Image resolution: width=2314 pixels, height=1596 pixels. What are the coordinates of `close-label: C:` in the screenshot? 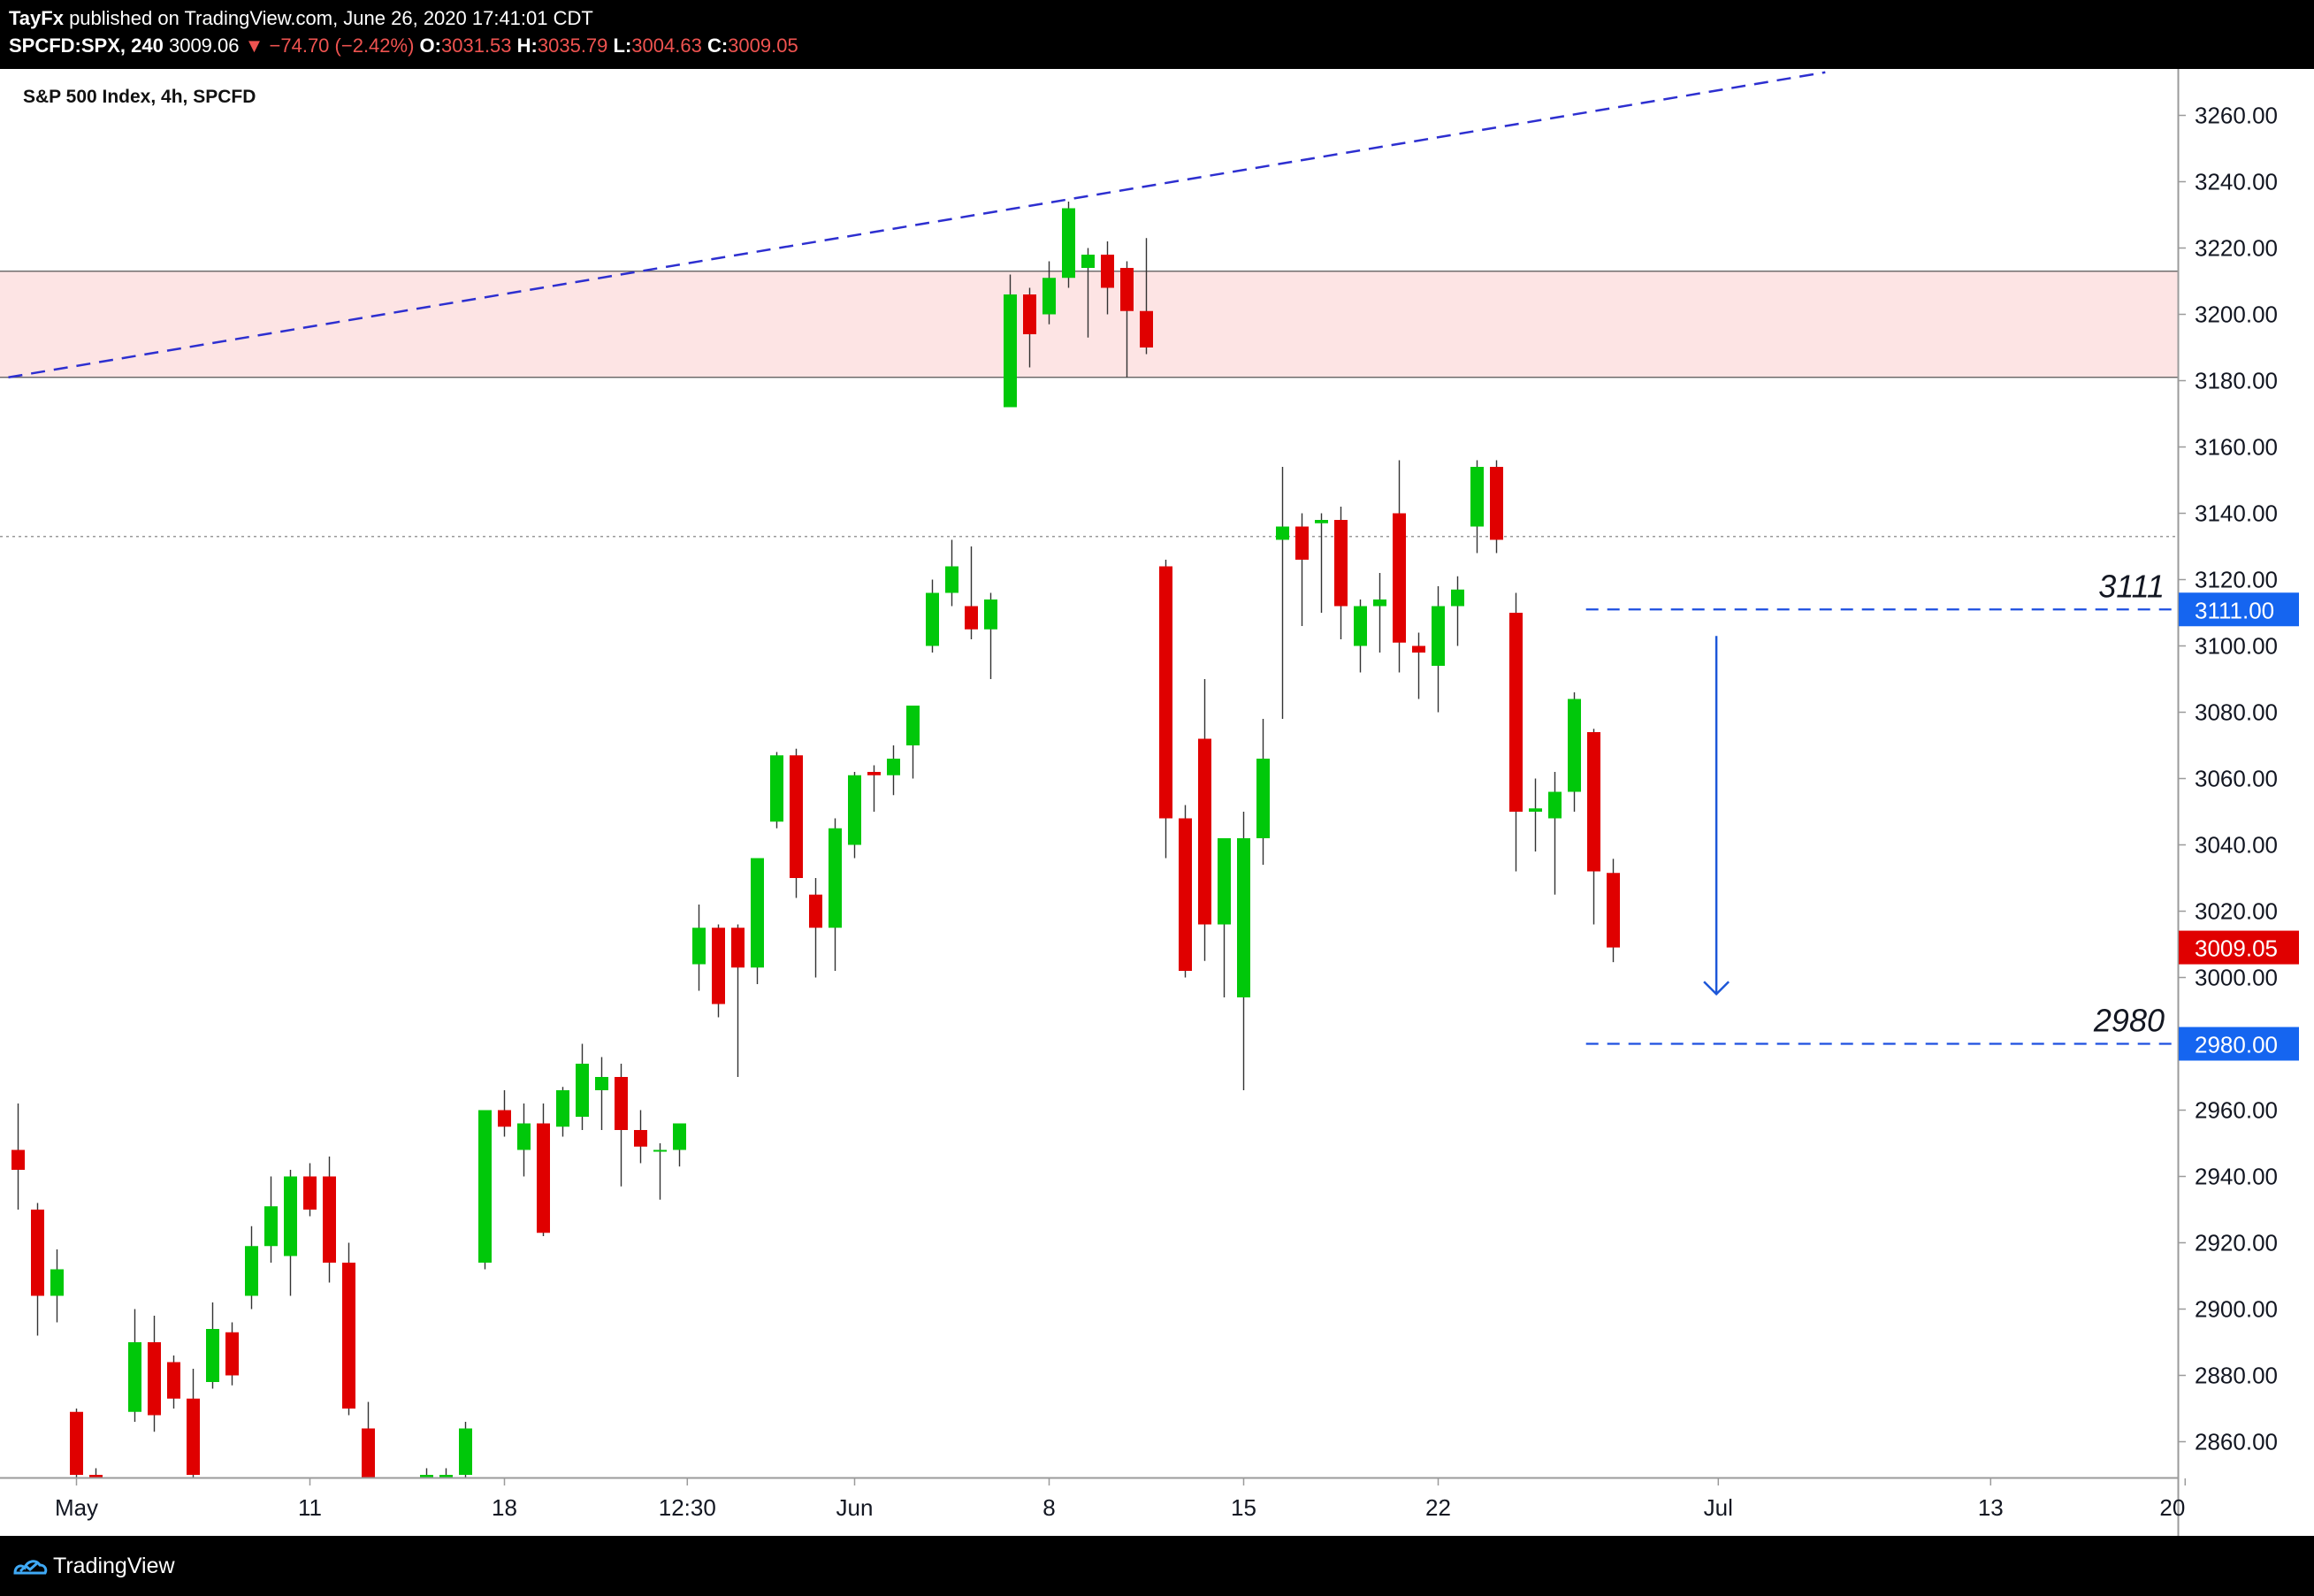 It's located at (717, 45).